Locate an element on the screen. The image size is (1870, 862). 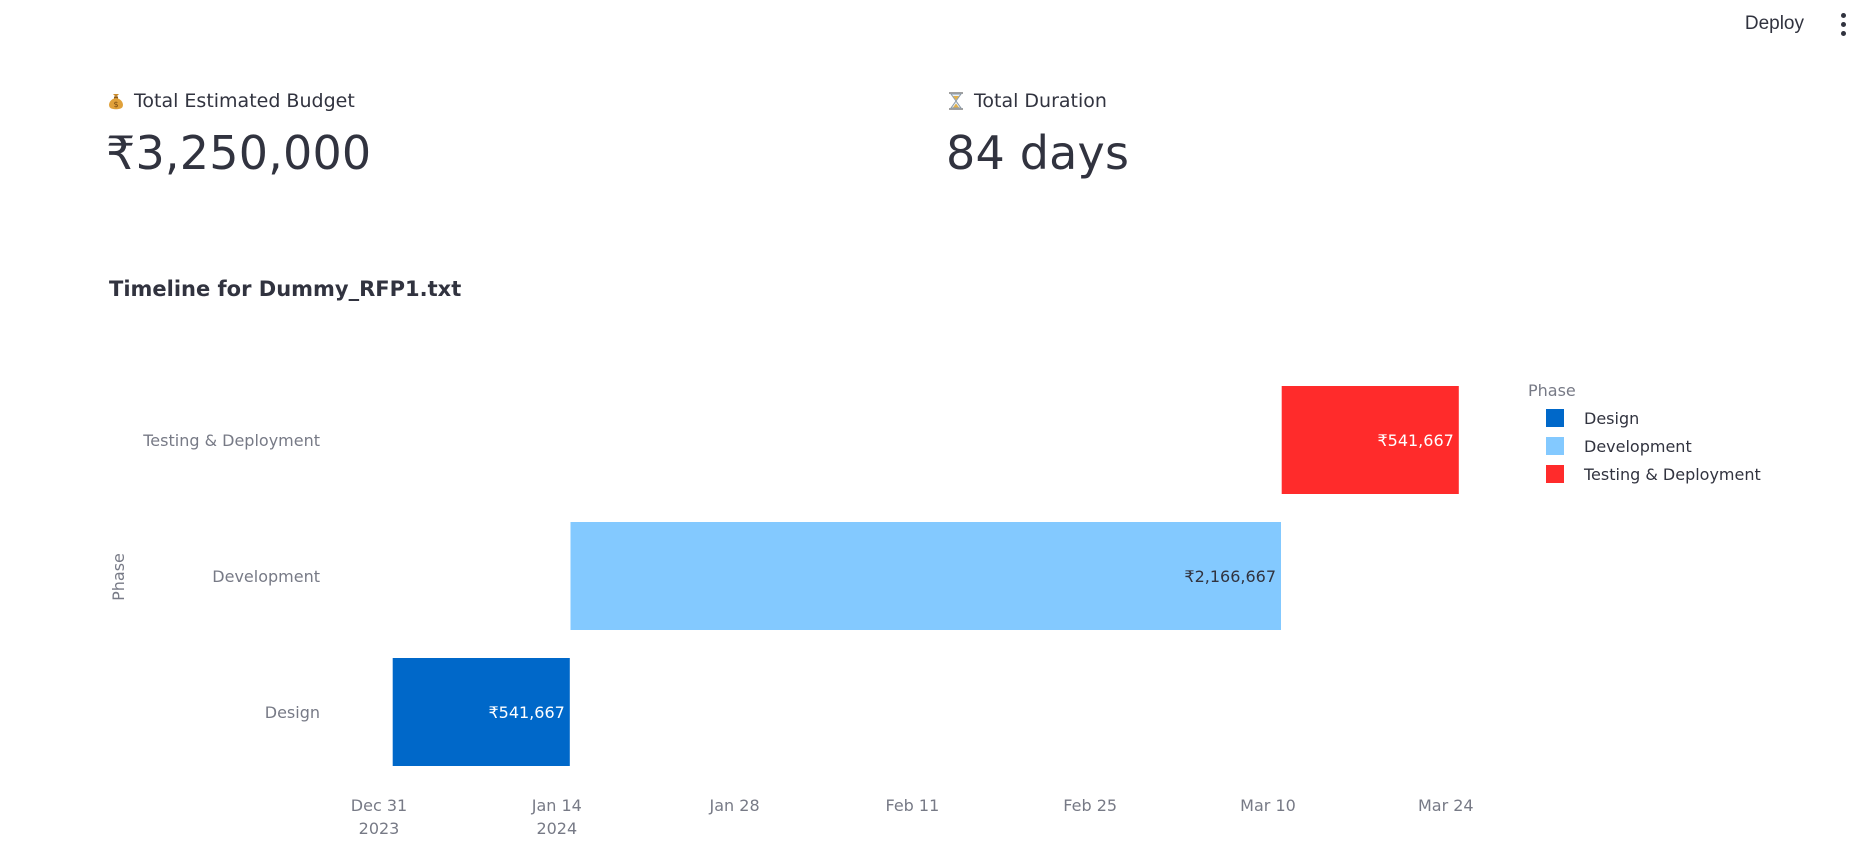
metric-label-row: Total Duration is located at coordinates (1037, 101).